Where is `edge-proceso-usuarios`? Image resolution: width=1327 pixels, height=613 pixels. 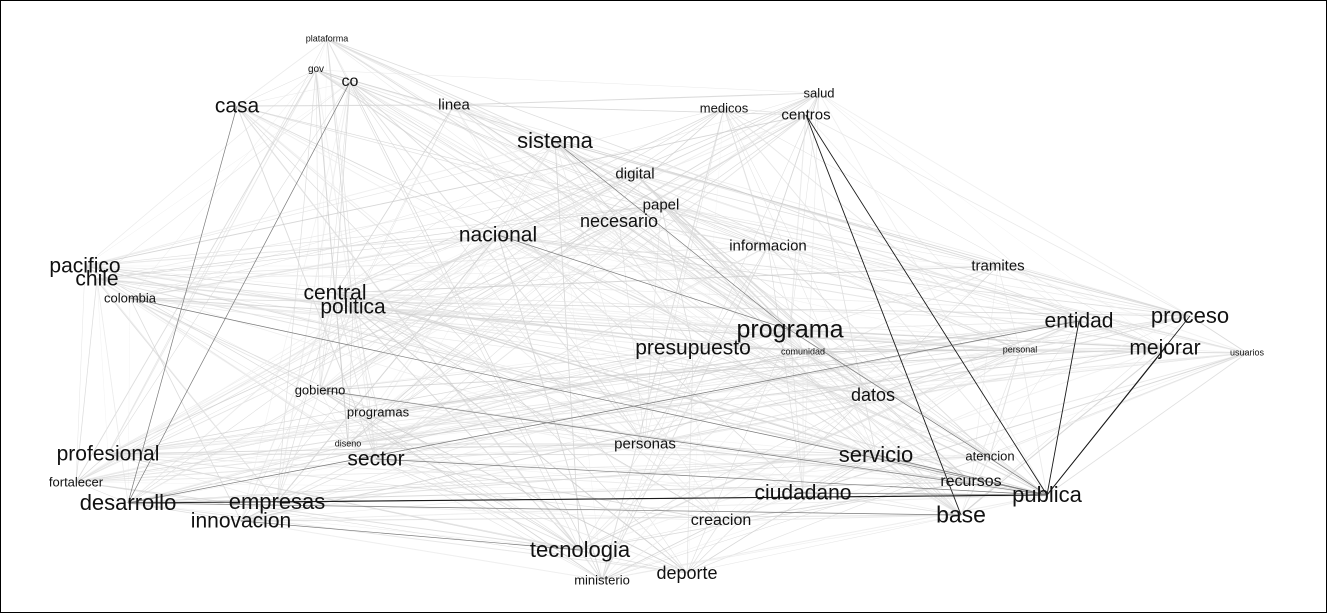 edge-proceso-usuarios is located at coordinates (1218, 334).